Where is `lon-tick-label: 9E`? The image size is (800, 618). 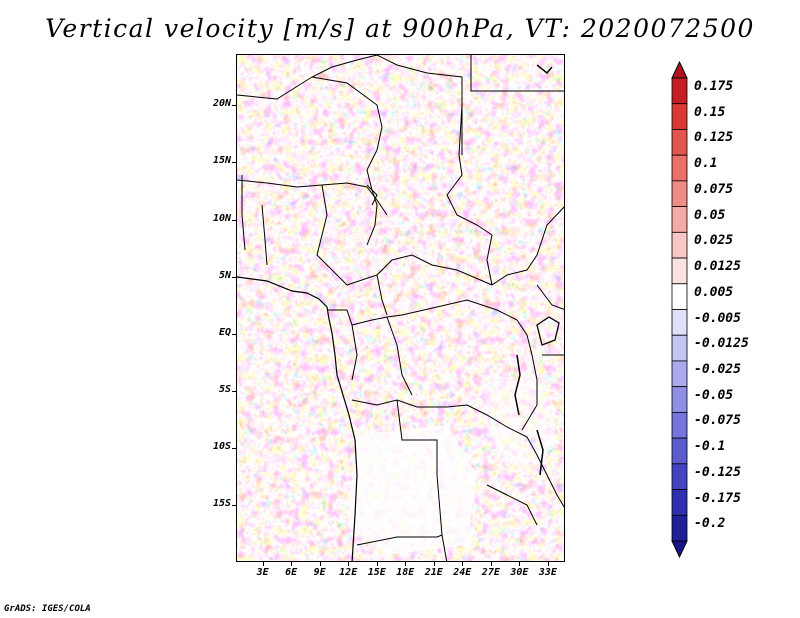 lon-tick-label: 9E is located at coordinates (319, 572).